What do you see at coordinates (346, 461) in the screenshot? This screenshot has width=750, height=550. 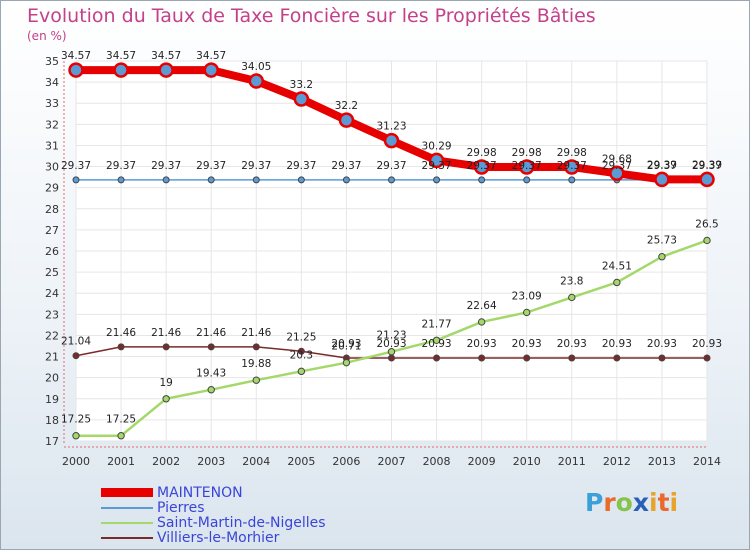 I see `x-tick-label: 2006` at bounding box center [346, 461].